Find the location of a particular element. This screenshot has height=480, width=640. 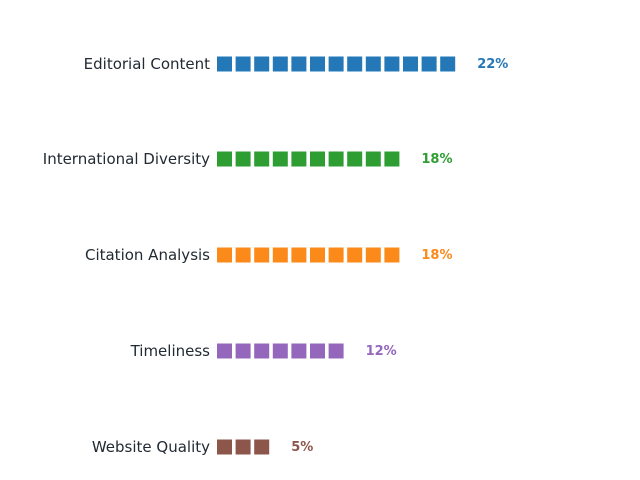

category-label-citation-analysis: Citation Analysis is located at coordinates (147, 255).